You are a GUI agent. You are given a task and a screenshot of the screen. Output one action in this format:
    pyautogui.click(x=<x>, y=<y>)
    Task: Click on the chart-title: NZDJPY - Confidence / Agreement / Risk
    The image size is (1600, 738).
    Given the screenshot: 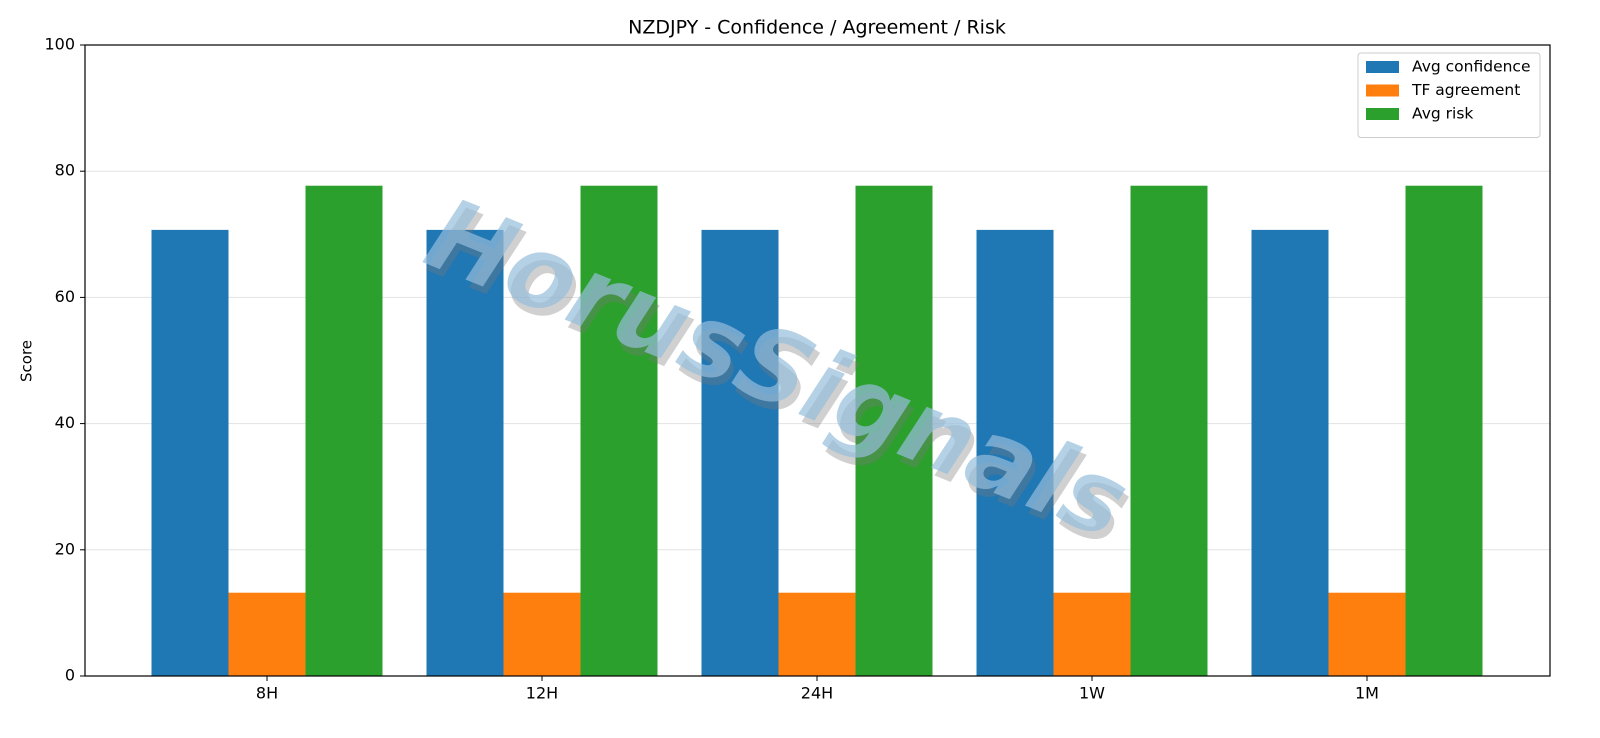 What is the action you would take?
    pyautogui.click(x=817, y=28)
    